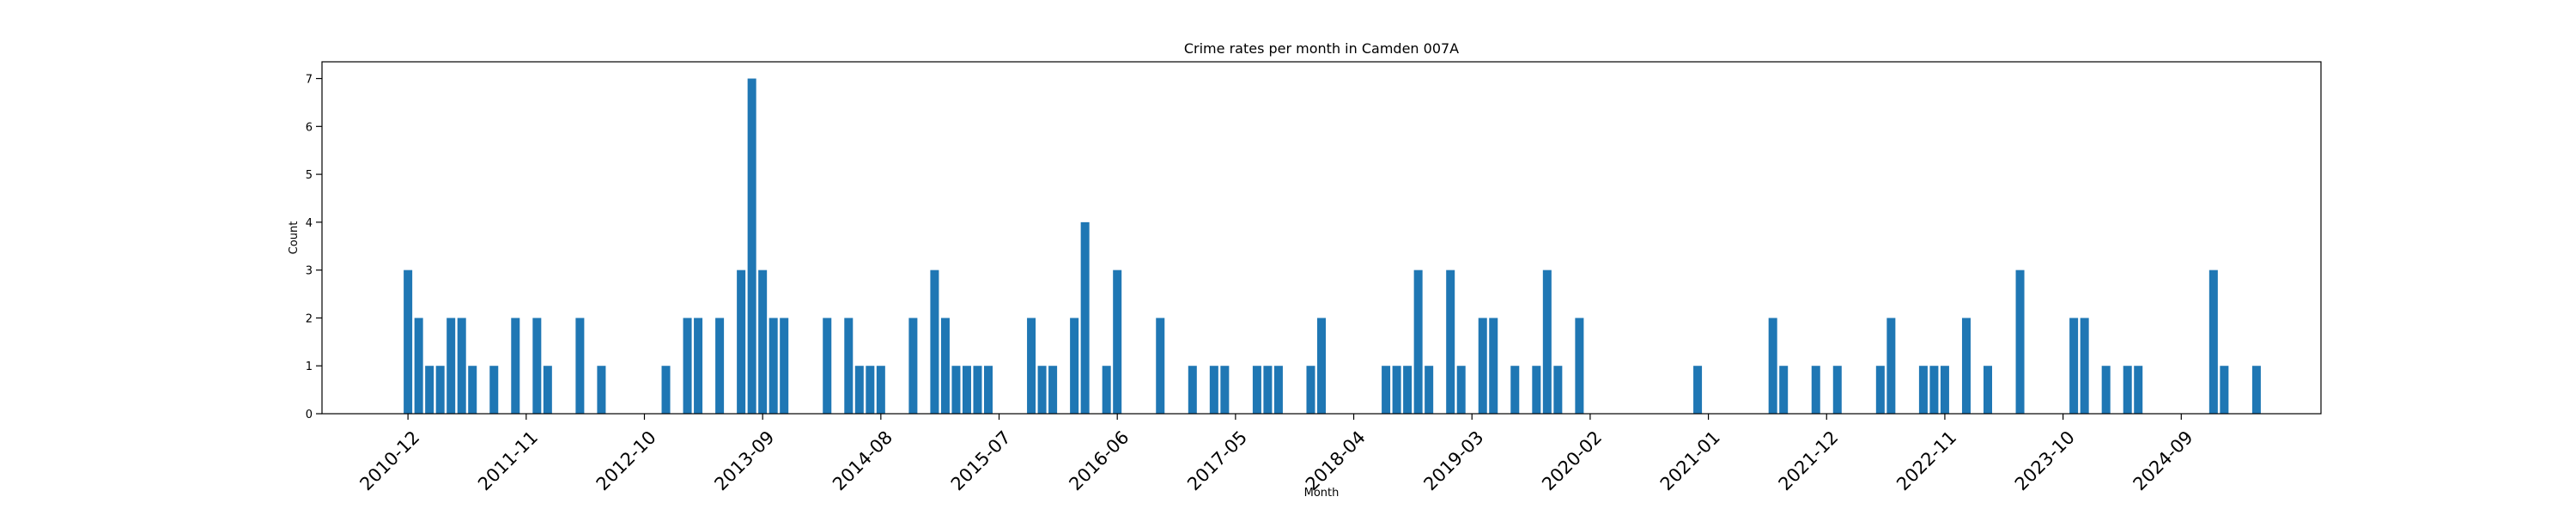  I want to click on y-tick-label: 5, so click(310, 175).